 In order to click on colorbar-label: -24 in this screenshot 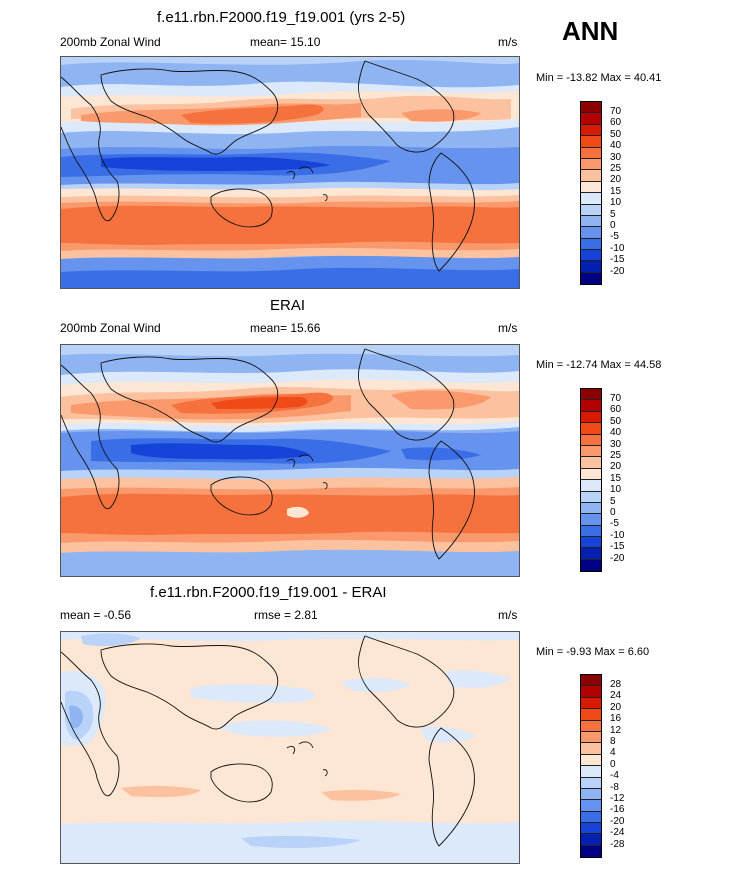, I will do `click(617, 832)`.